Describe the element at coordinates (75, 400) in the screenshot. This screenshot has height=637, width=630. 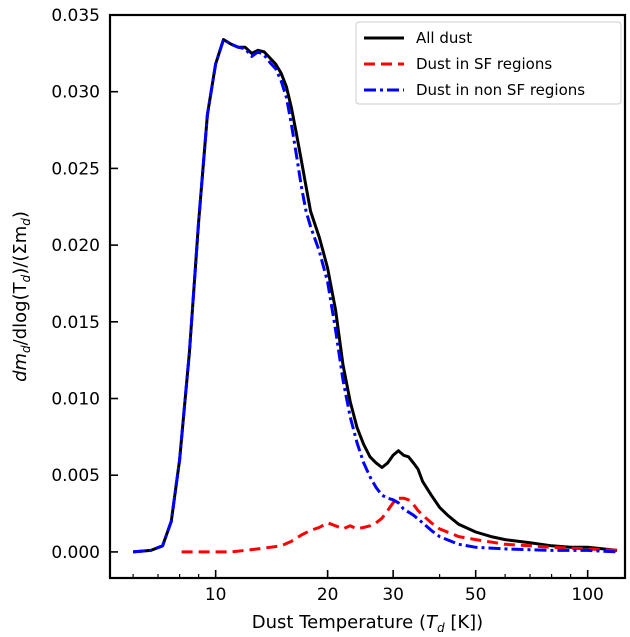
I see `y-tick-label: 0.010` at that location.